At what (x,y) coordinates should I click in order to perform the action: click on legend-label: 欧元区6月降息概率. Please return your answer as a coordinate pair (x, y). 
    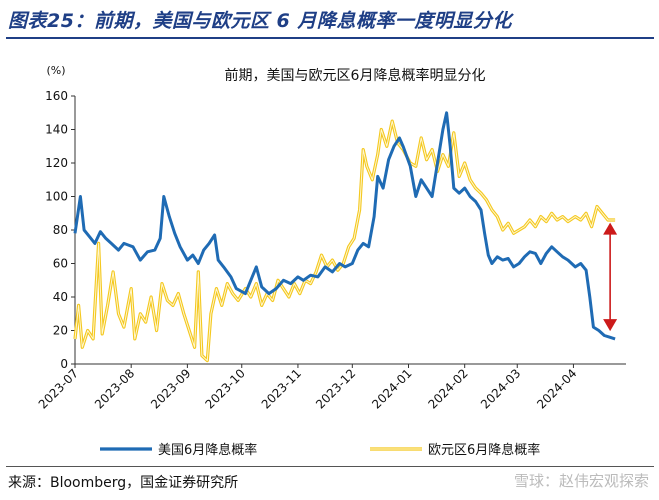
    Looking at the image, I should click on (484, 450).